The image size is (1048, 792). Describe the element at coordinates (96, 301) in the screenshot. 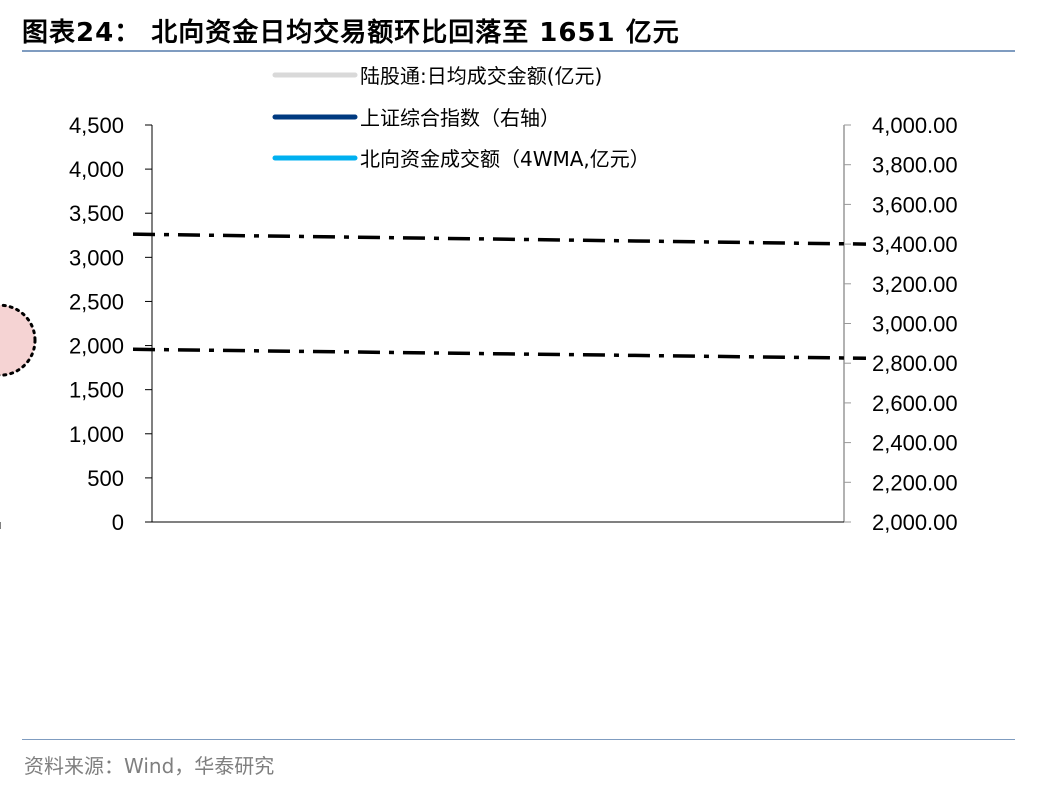

I see `left-tick-label: 2,500` at that location.